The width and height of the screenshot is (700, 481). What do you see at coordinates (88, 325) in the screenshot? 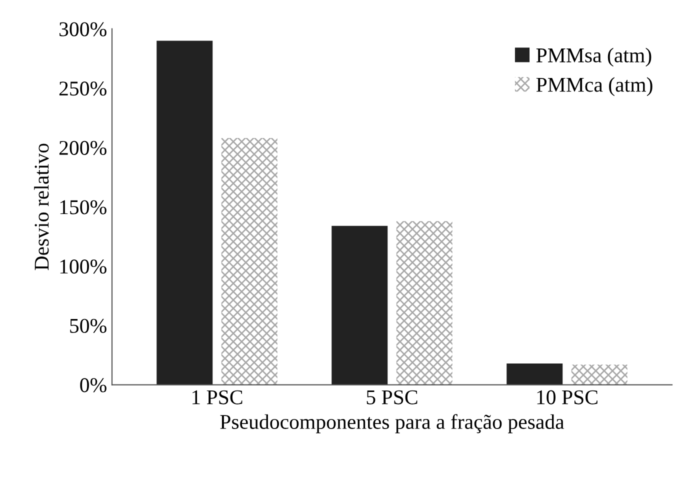
I see `y-tick-label: 50%` at bounding box center [88, 325].